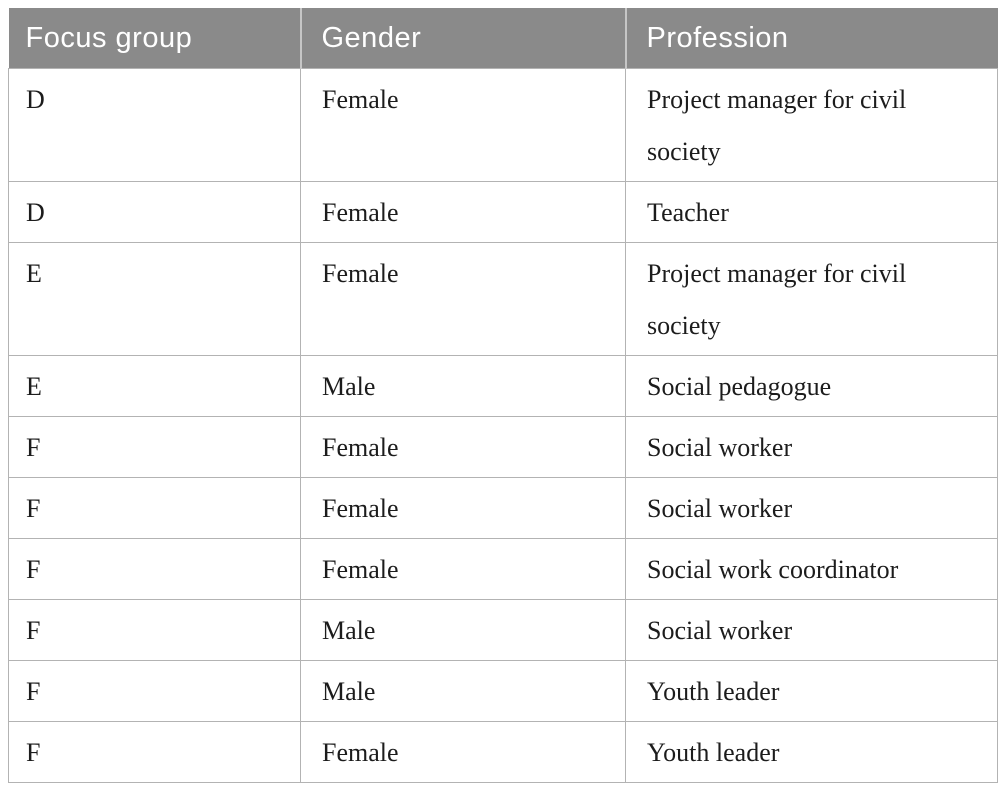 Image resolution: width=1005 pixels, height=805 pixels. I want to click on column-header-focus-group: Focus group, so click(154, 38).